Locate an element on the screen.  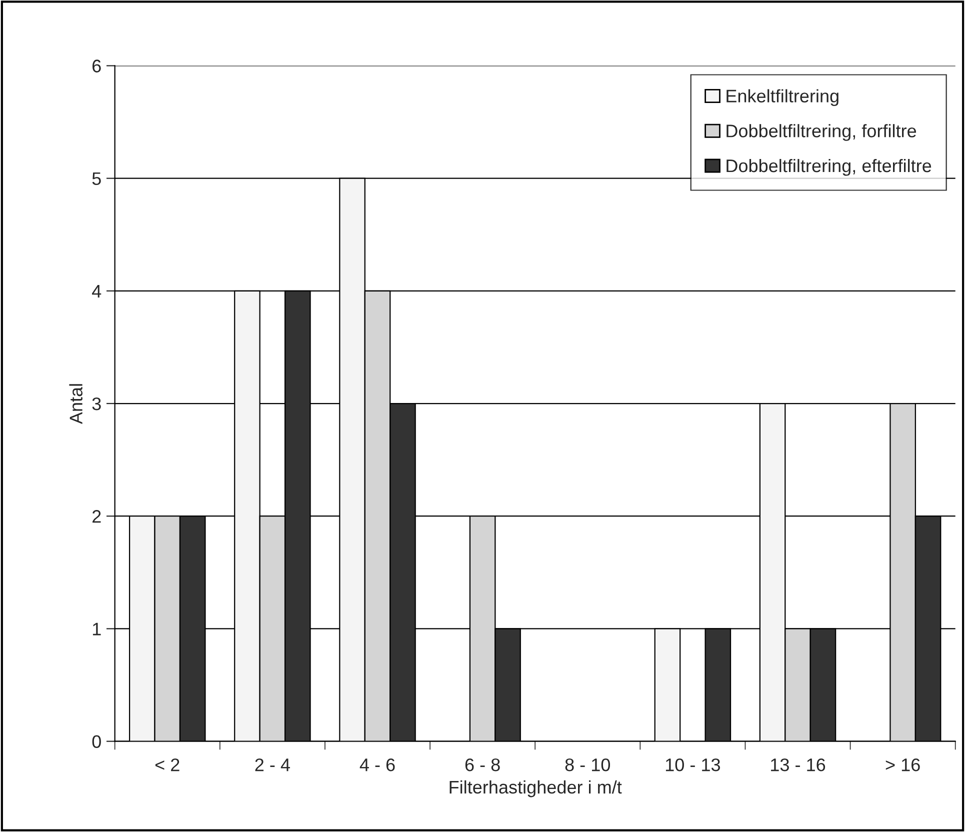
y-tick-label: 2 is located at coordinates (96, 516).